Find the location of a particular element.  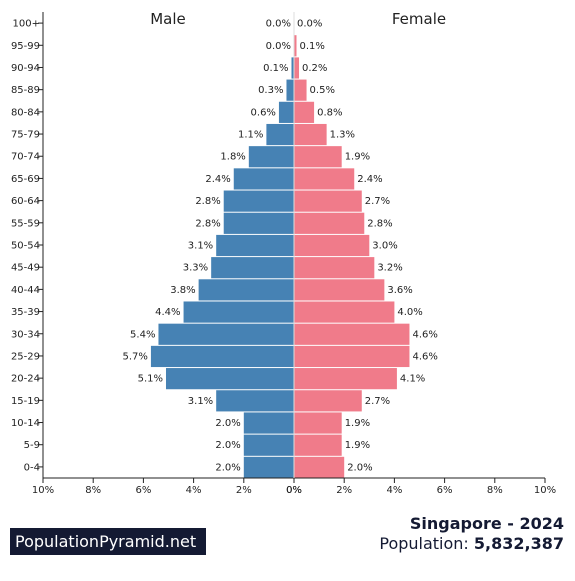

age-group-label: 30-34 is located at coordinates (25, 334).